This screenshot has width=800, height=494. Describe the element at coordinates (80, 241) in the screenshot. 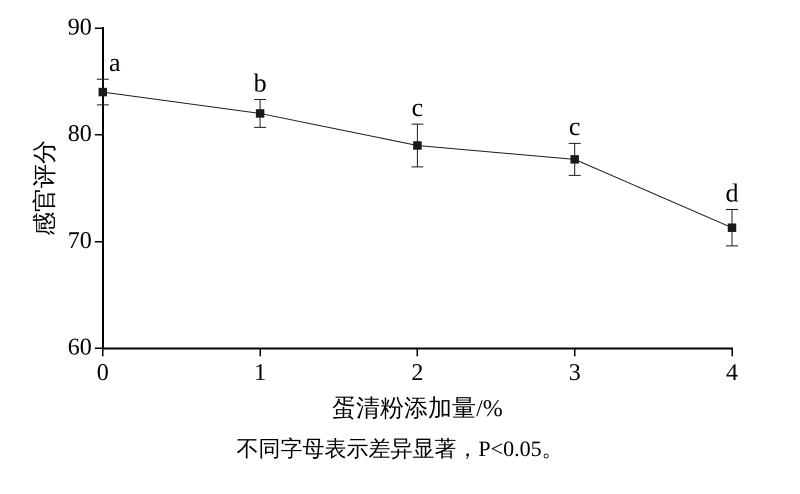

I see `y-tick-label: 70` at that location.